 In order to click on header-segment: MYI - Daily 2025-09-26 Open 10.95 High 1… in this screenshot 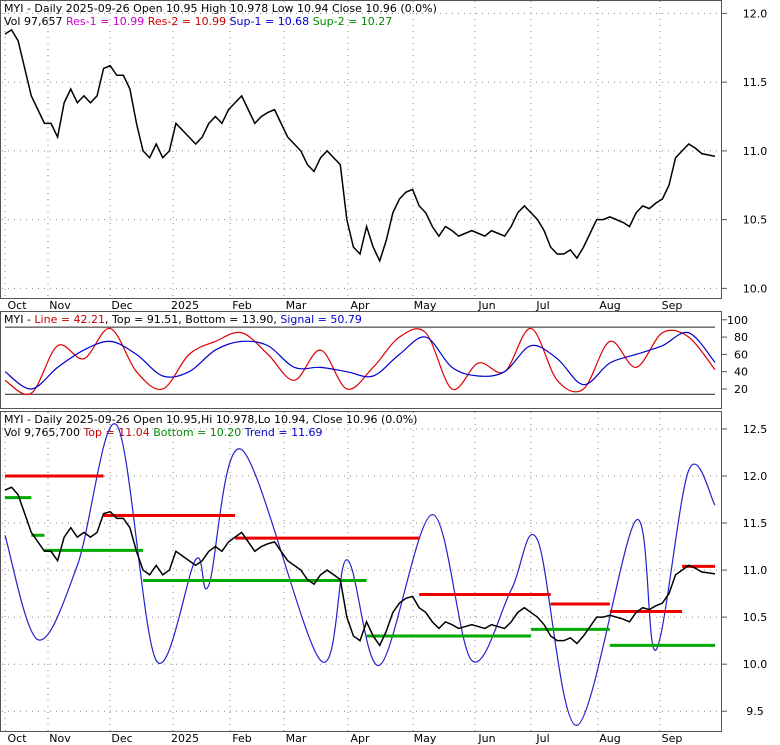, I will do `click(220, 8)`.